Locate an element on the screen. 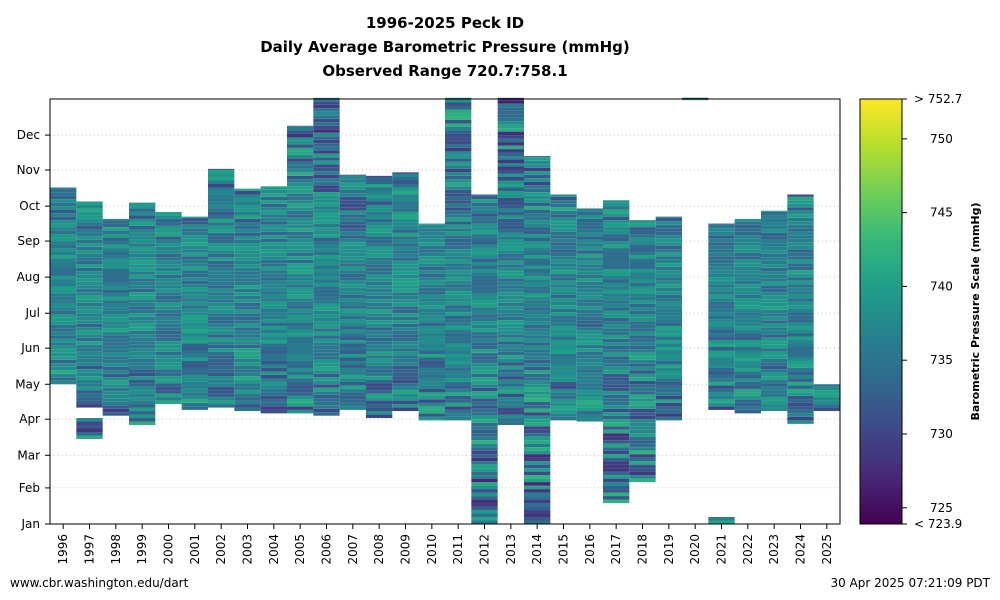  y-tick-label-Feb: Feb is located at coordinates (29, 488).